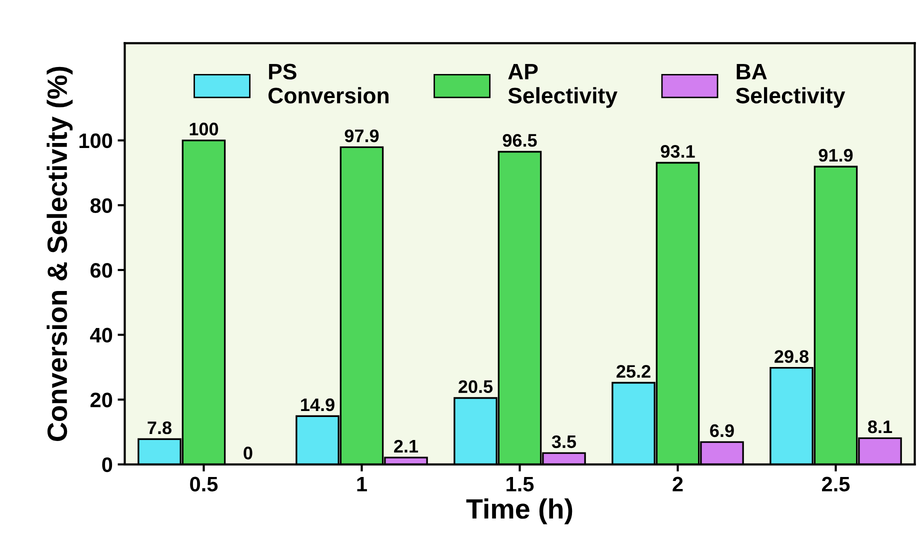 Image resolution: width=924 pixels, height=540 pixels. Describe the element at coordinates (160, 427) in the screenshot. I see `data-label: 7.8` at that location.